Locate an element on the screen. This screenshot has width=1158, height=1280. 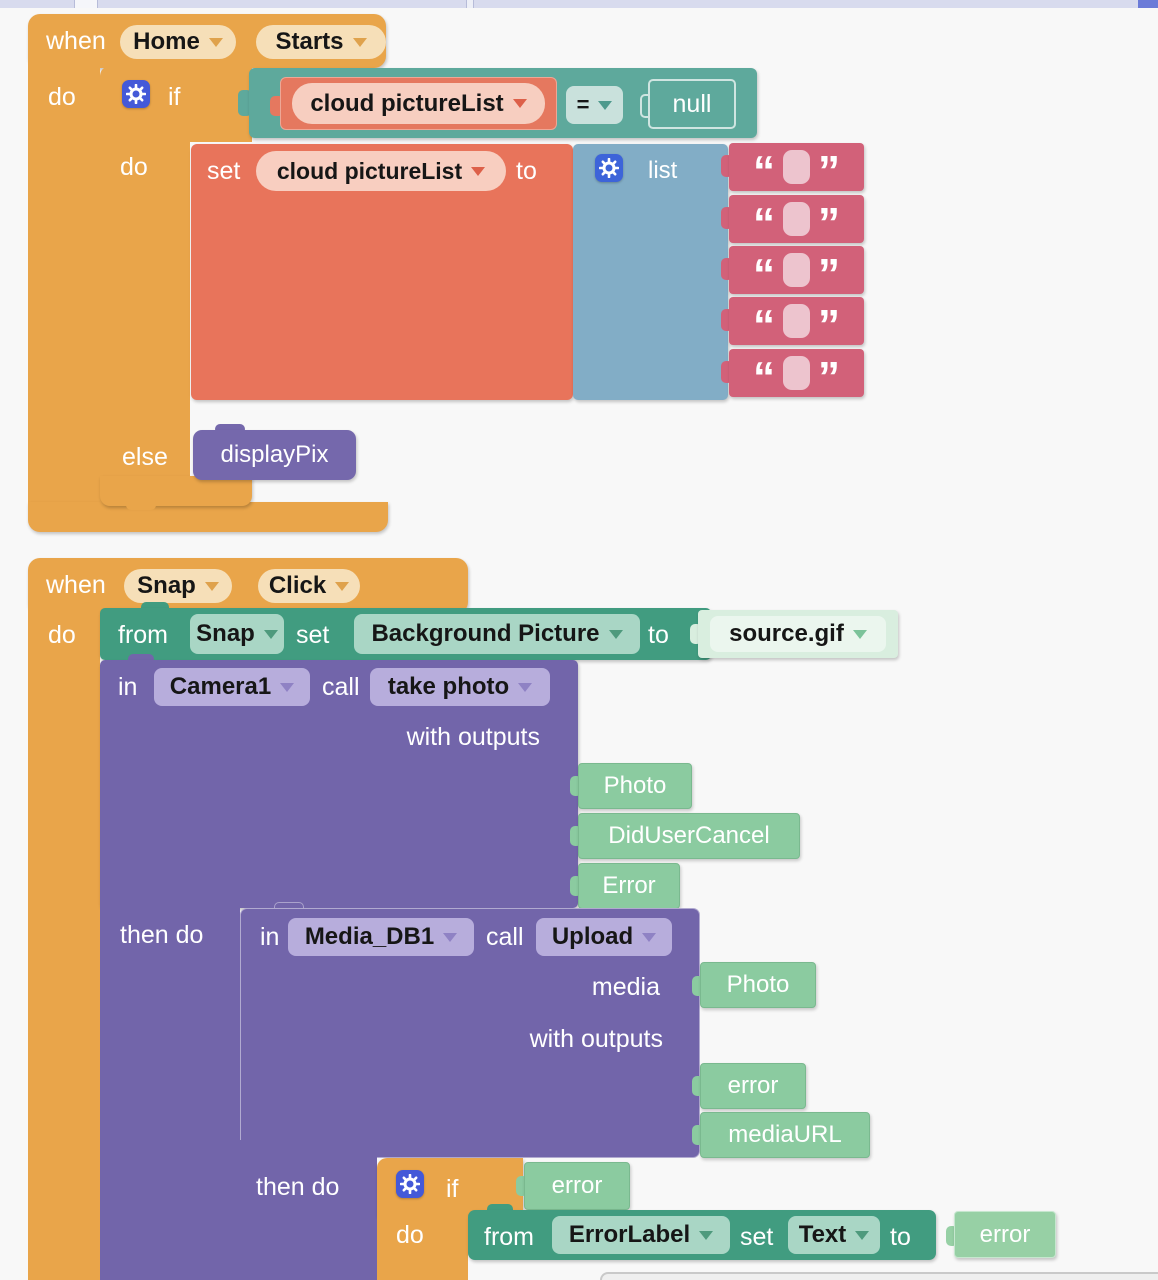
when-snap-click-block is located at coordinates (248, 586).